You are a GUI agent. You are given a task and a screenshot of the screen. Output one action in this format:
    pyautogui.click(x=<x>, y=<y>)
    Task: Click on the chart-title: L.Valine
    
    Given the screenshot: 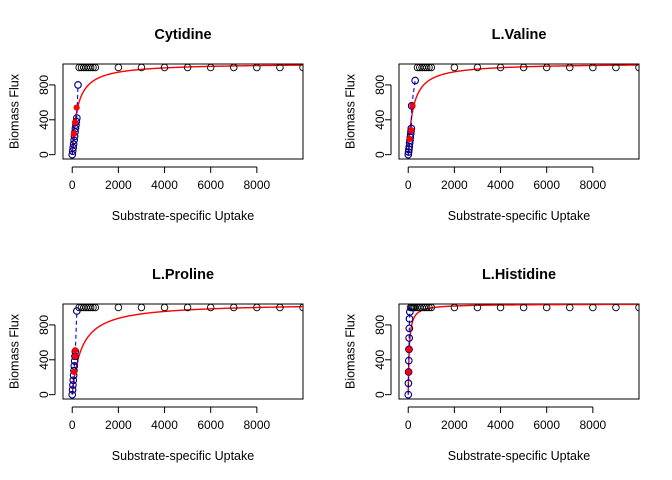 What is the action you would take?
    pyautogui.click(x=519, y=35)
    